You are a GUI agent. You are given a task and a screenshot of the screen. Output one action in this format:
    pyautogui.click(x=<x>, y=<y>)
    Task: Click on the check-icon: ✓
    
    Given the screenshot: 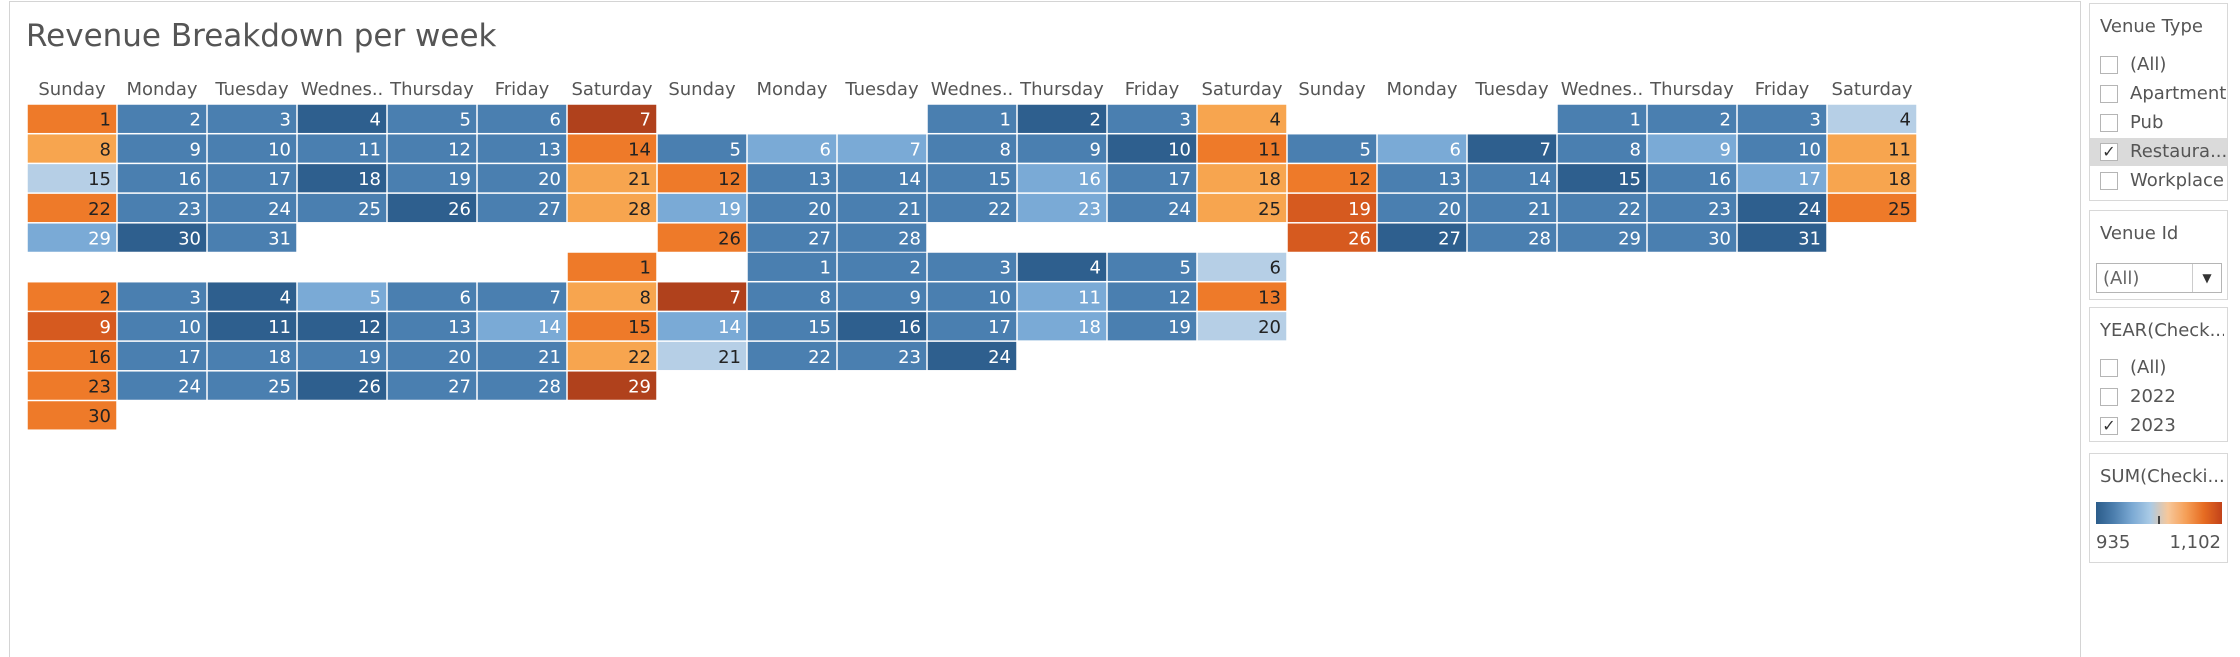 What is the action you would take?
    pyautogui.click(x=2109, y=426)
    